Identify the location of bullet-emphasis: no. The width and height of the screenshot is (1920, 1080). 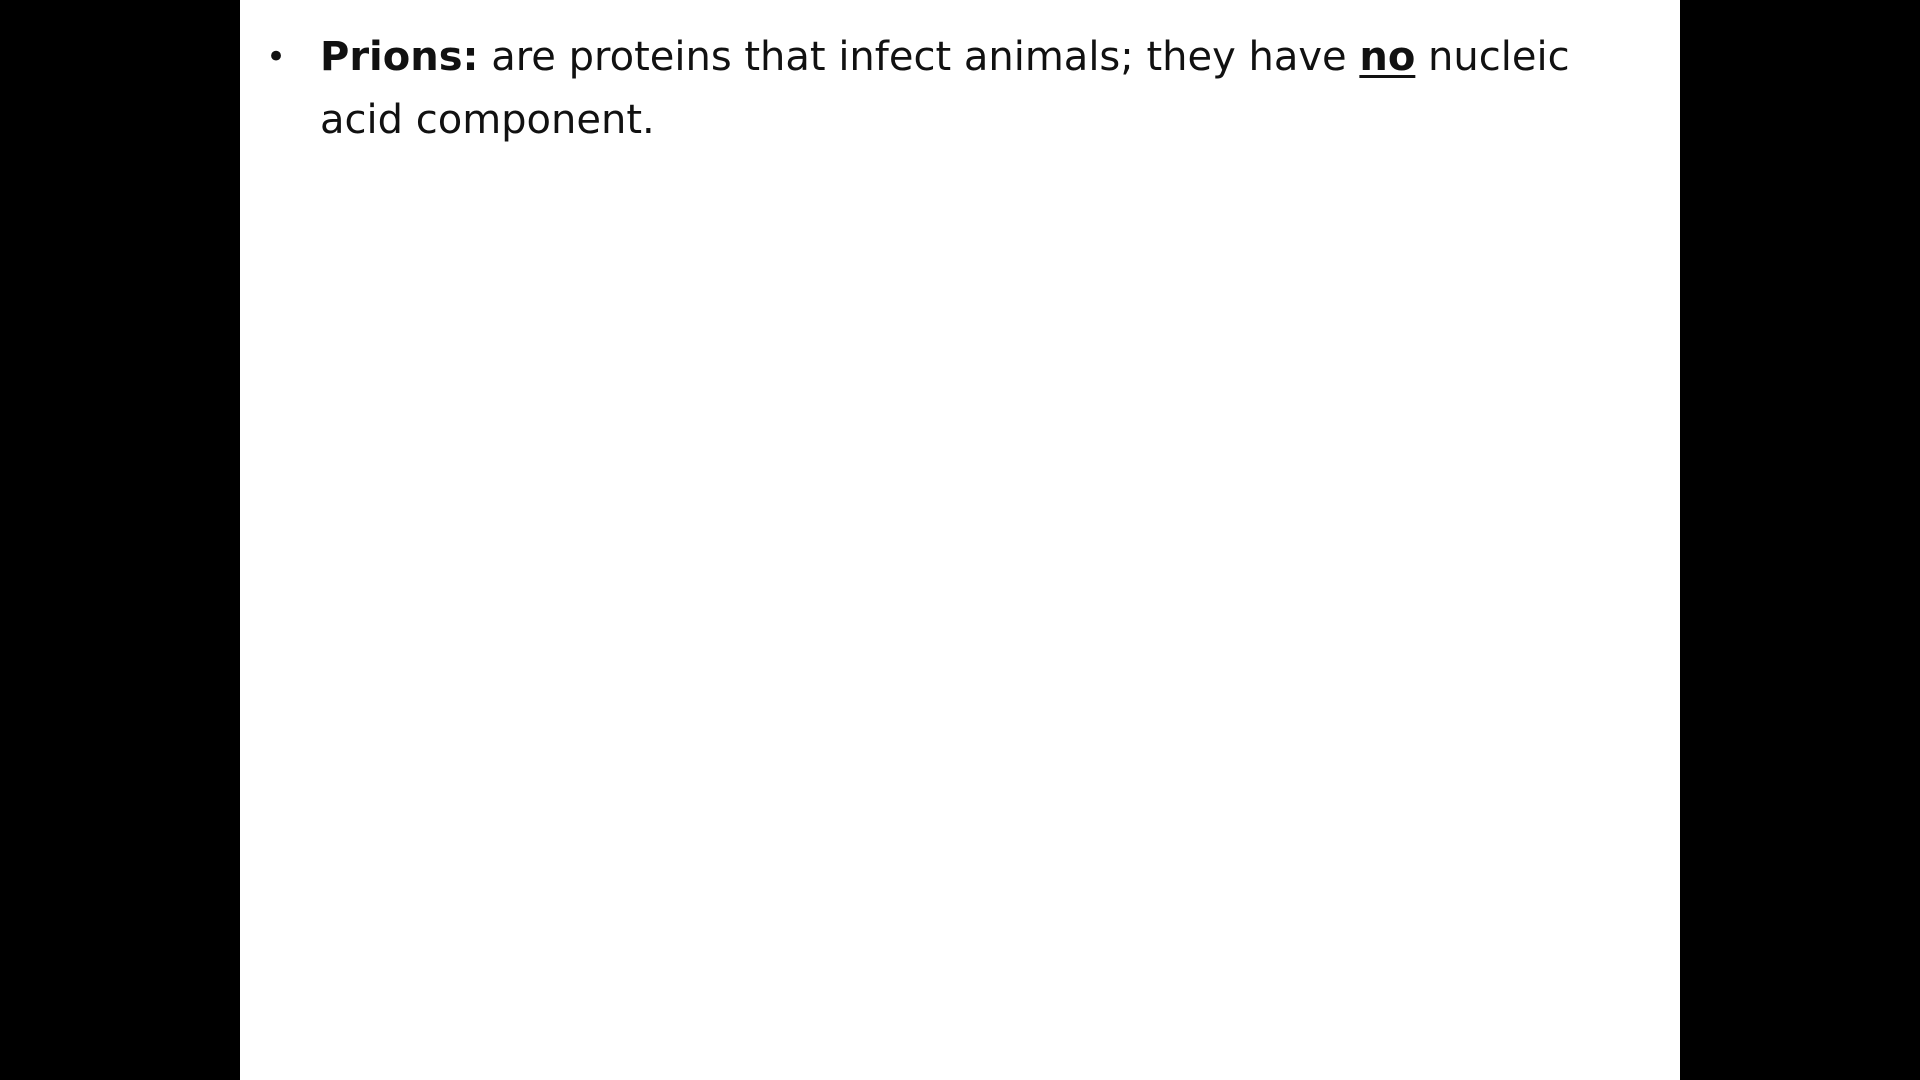
(1387, 57).